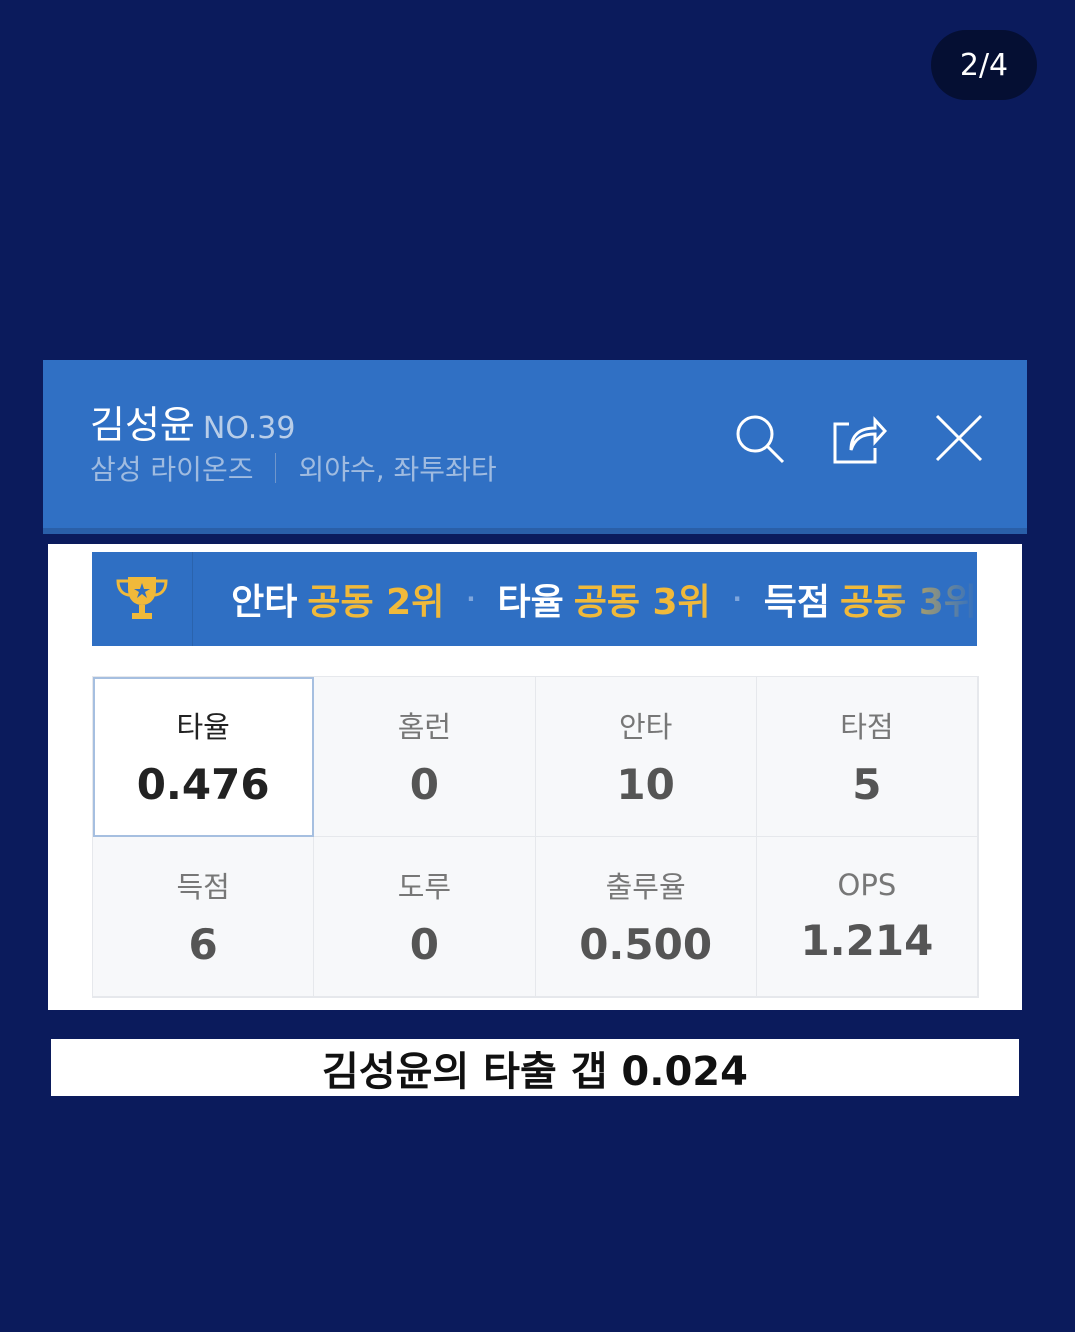  What do you see at coordinates (646, 917) in the screenshot?
I see `stat-cell: 출루율 0.500` at bounding box center [646, 917].